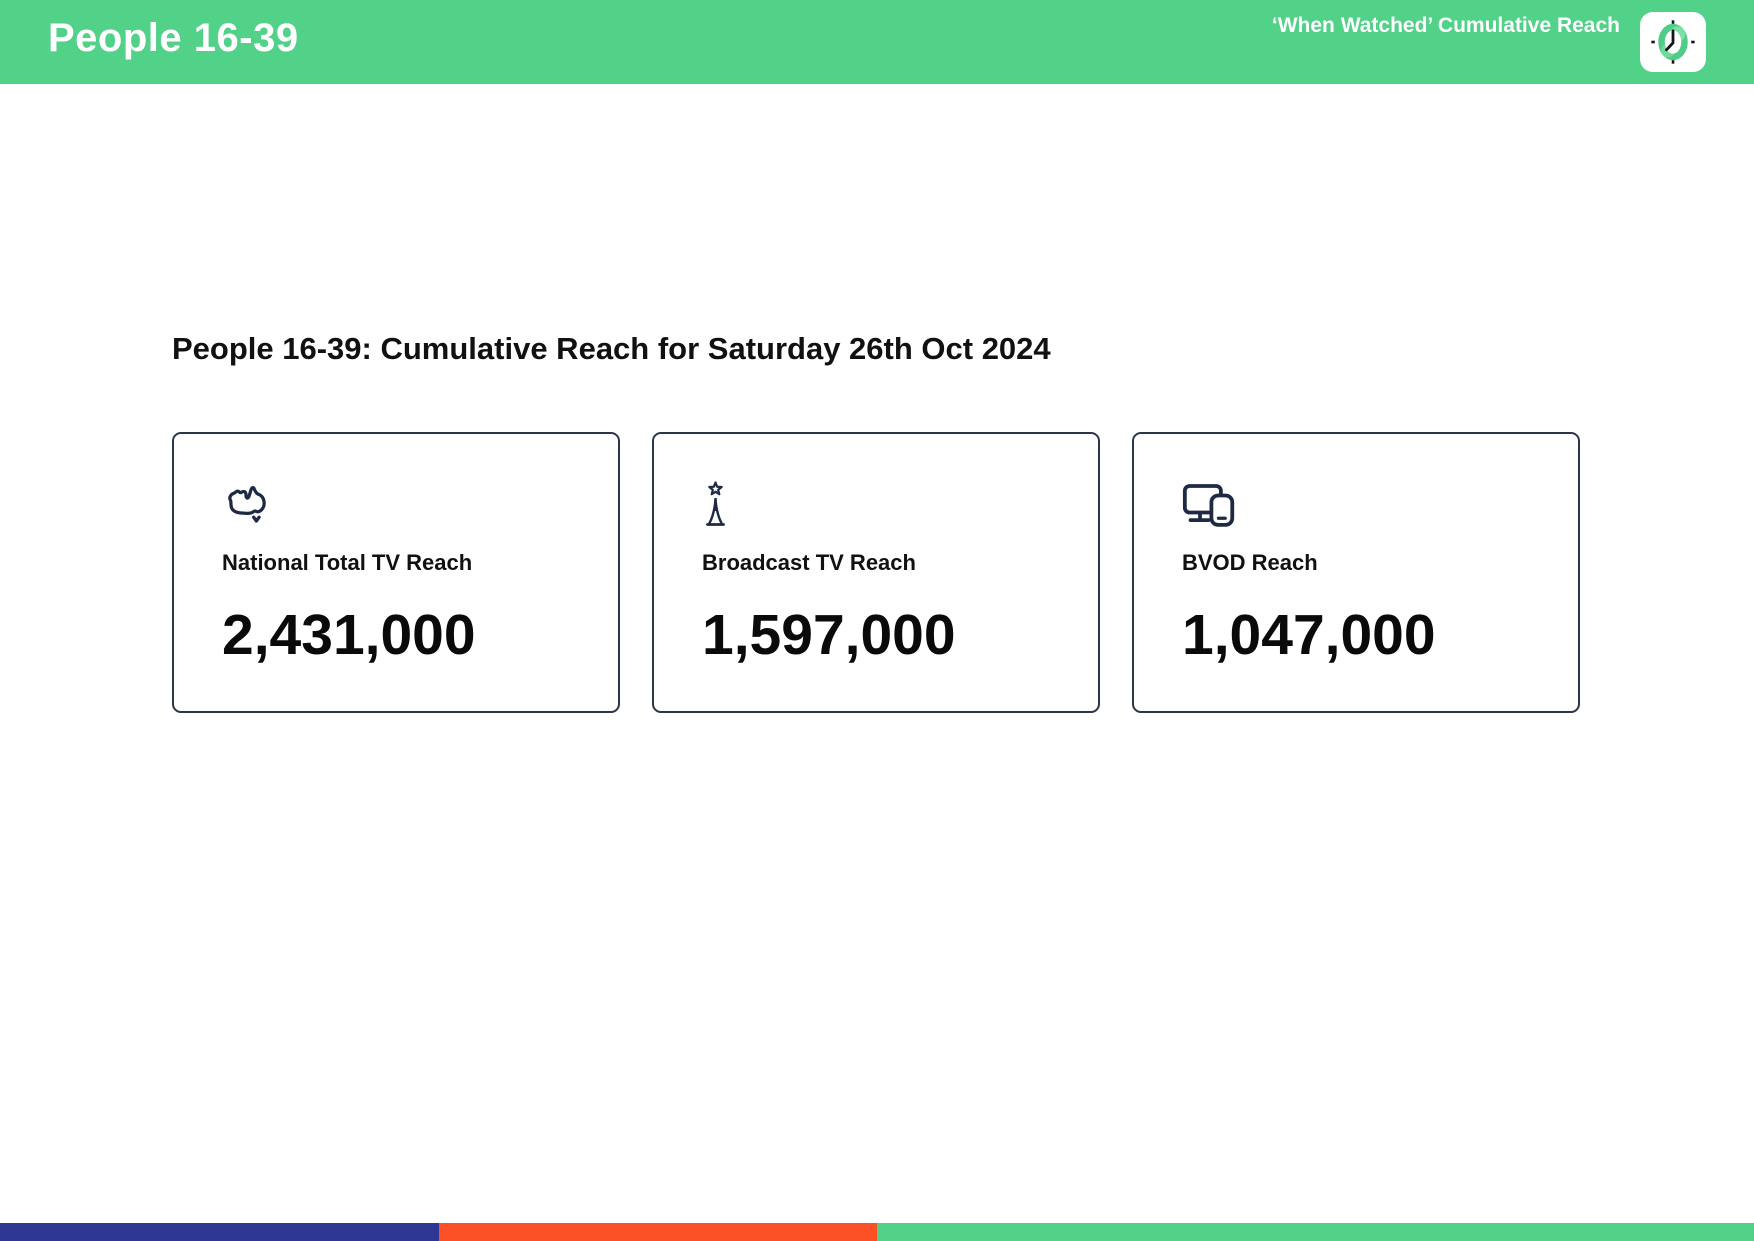 This screenshot has height=1241, width=1754. Describe the element at coordinates (349, 635) in the screenshot. I see `stat-value: 2,431,000` at that location.